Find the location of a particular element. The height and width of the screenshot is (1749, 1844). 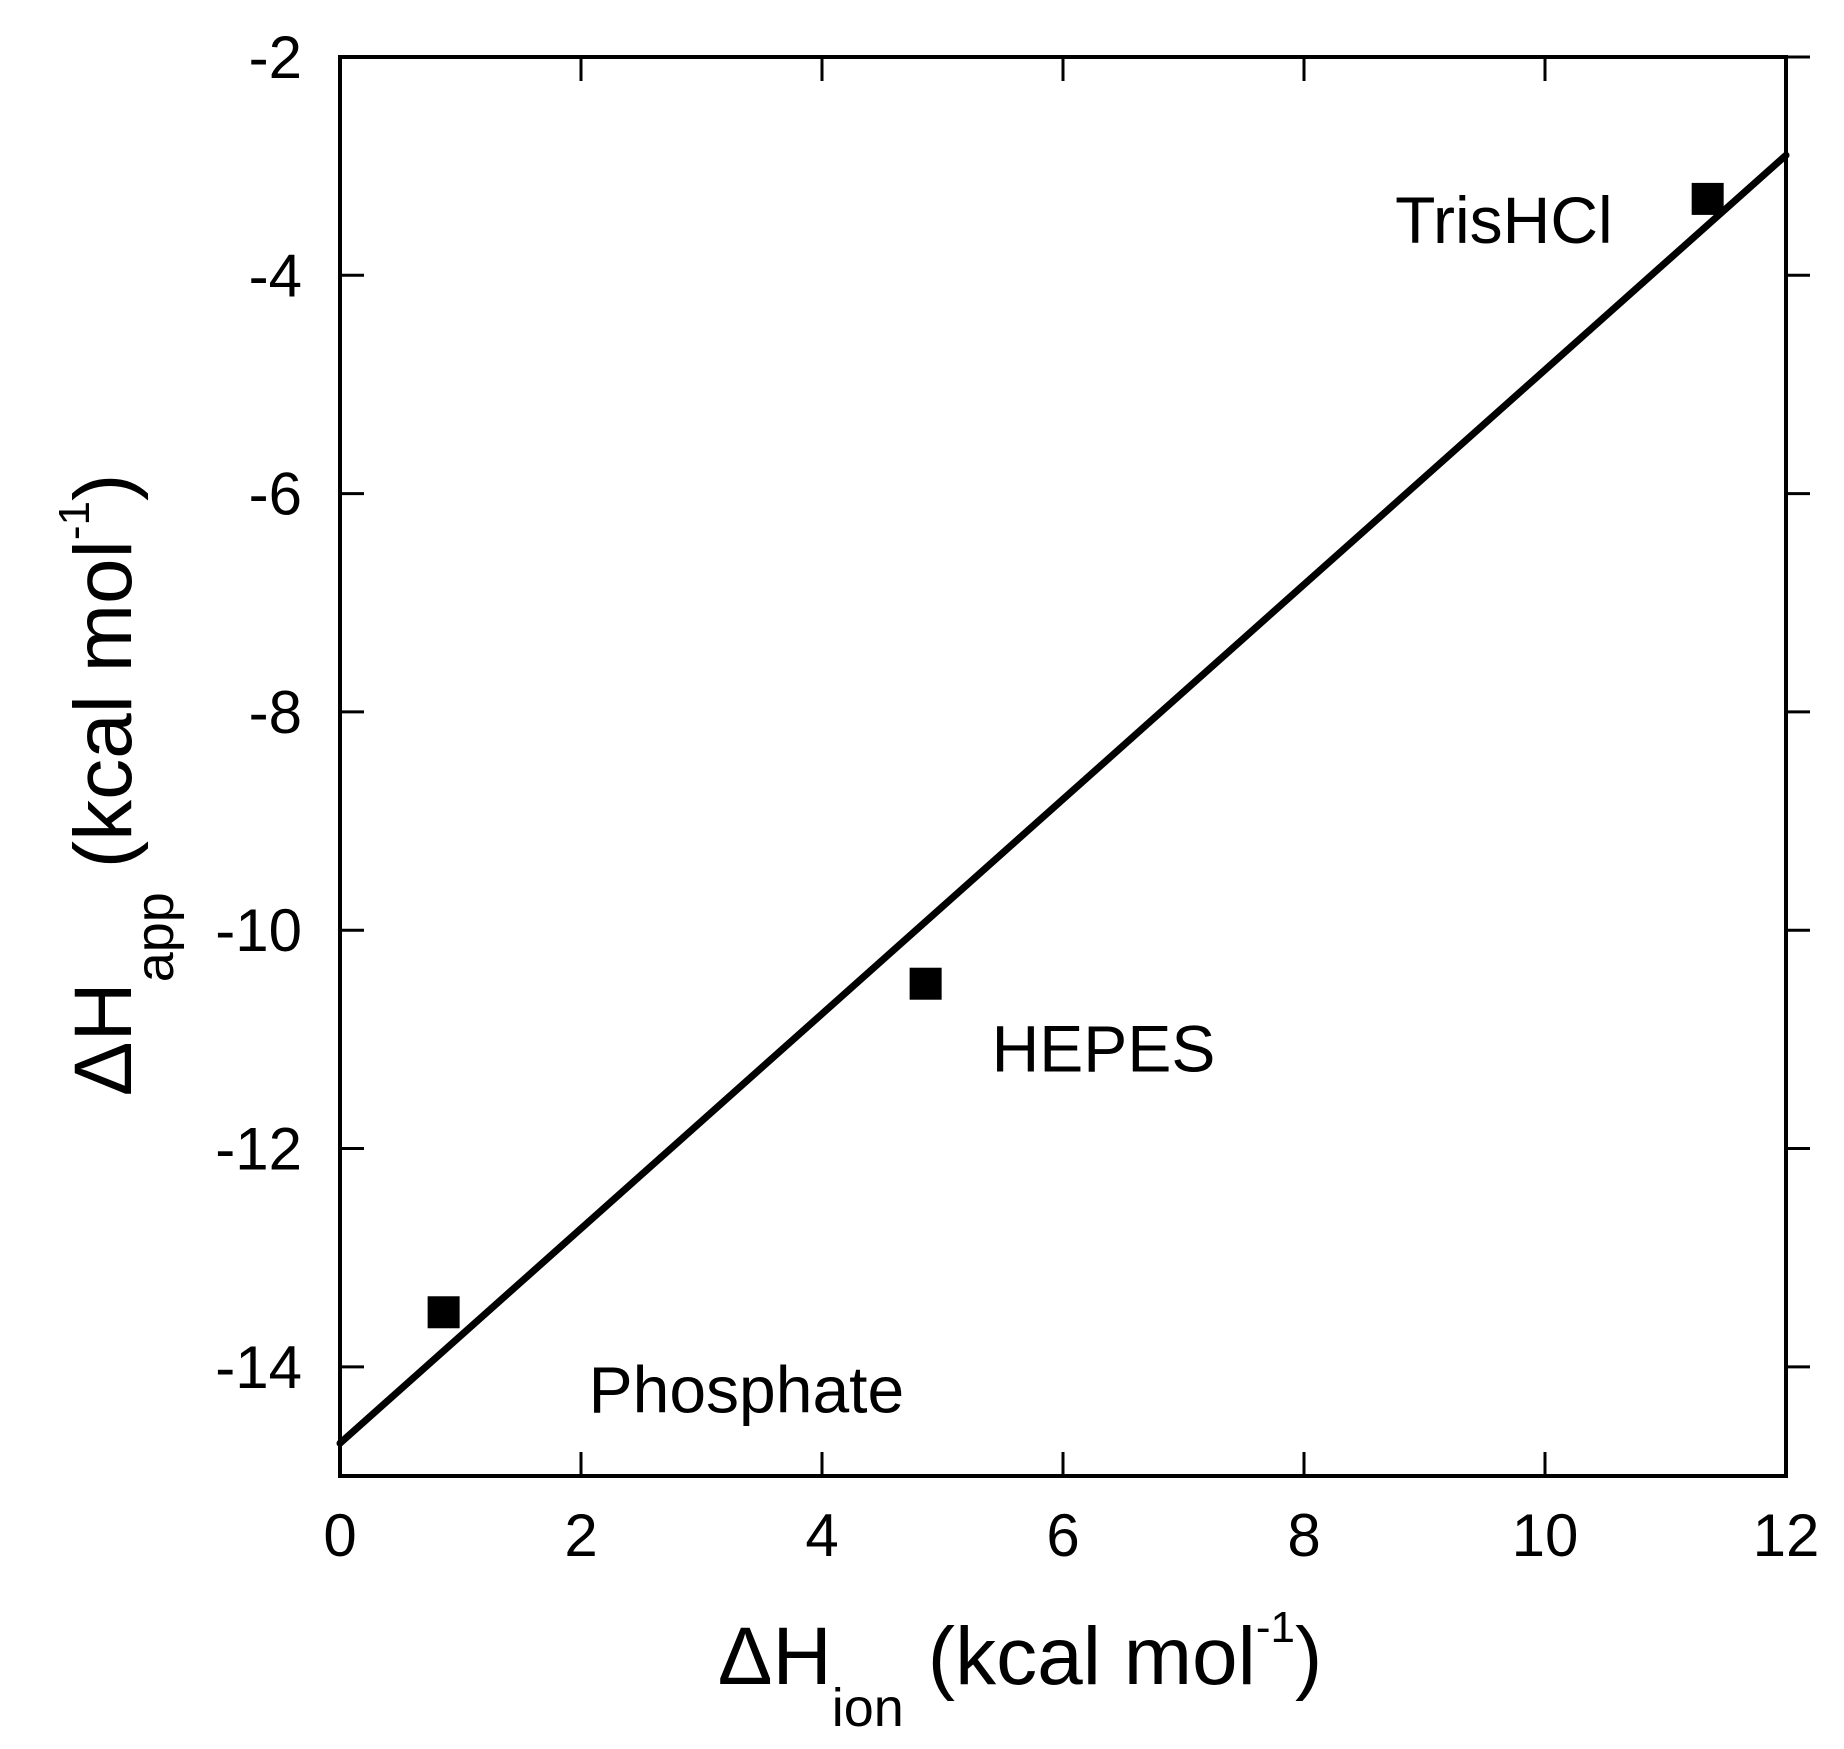

y-tick-label: -4 is located at coordinates (275, 275).